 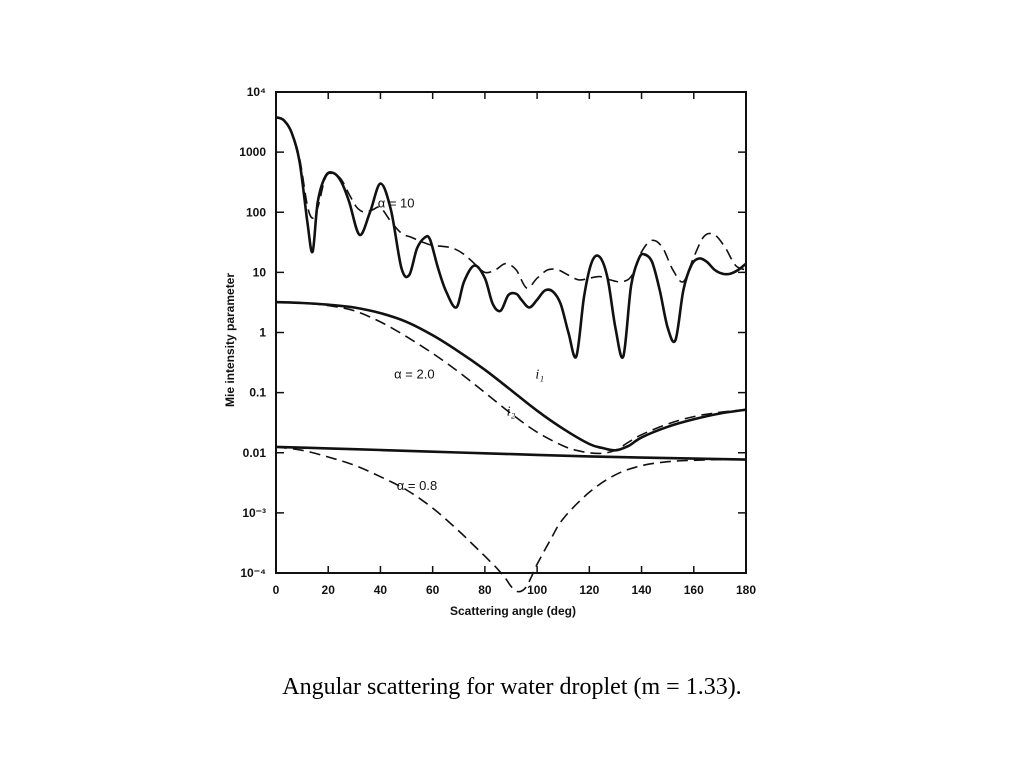 What do you see at coordinates (485, 590) in the screenshot?
I see `x-tick-label: 80` at bounding box center [485, 590].